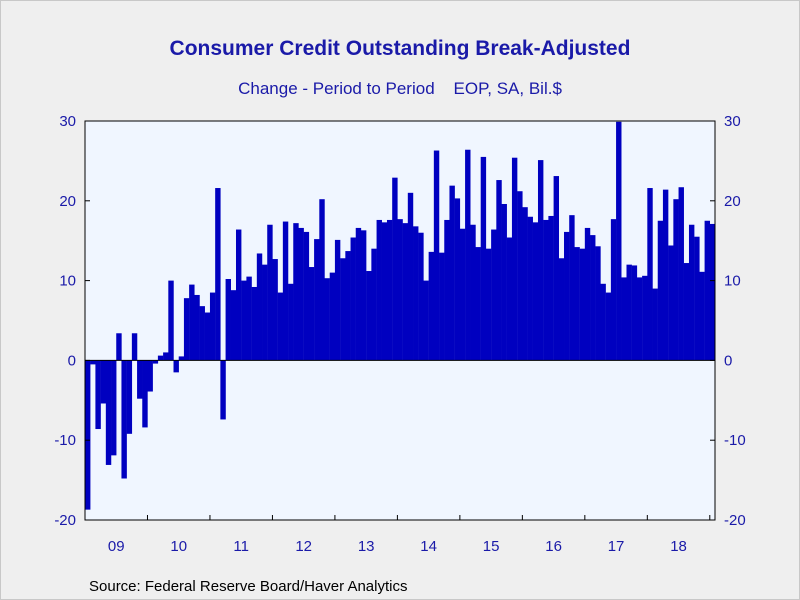  What do you see at coordinates (72, 360) in the screenshot?
I see `y-tick-label-left: 0` at bounding box center [72, 360].